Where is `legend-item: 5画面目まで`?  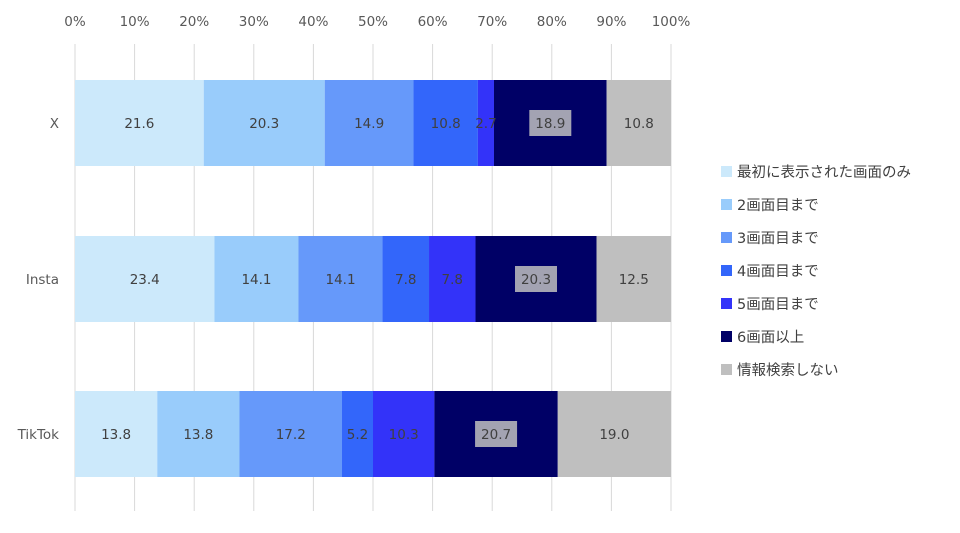 legend-item: 5画面目まで is located at coordinates (816, 303).